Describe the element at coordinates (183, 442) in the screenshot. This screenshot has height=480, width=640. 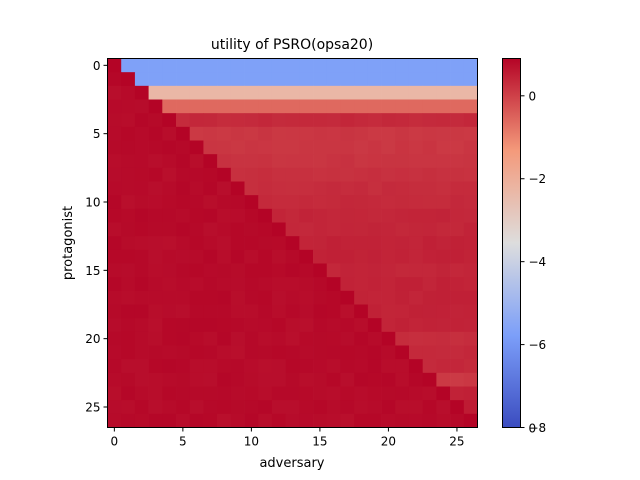
I see `x-tick-label: 5` at that location.